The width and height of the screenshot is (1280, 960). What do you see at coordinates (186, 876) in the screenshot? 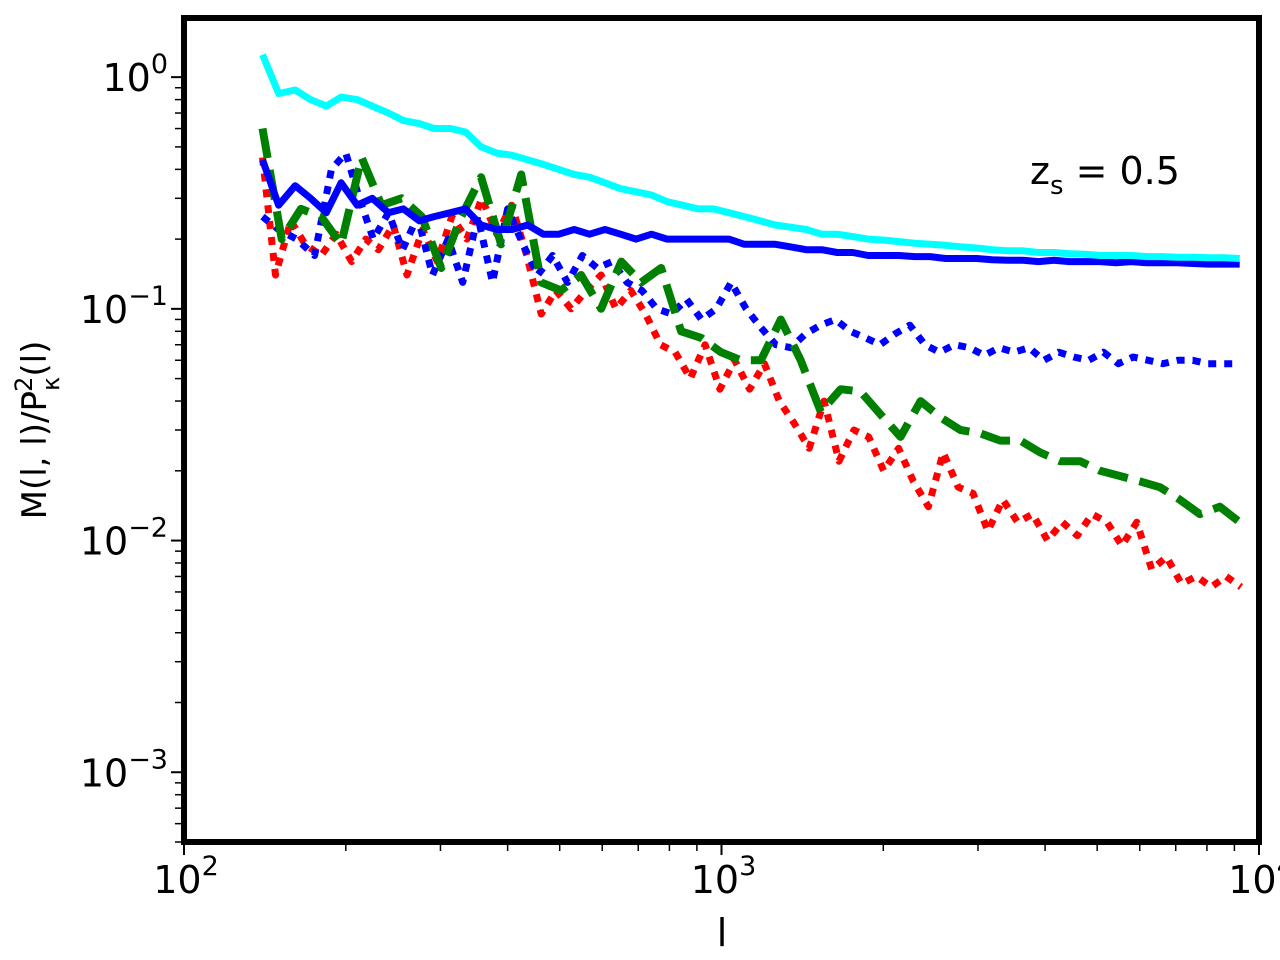
I see `x-tick-label: 10²` at bounding box center [186, 876].